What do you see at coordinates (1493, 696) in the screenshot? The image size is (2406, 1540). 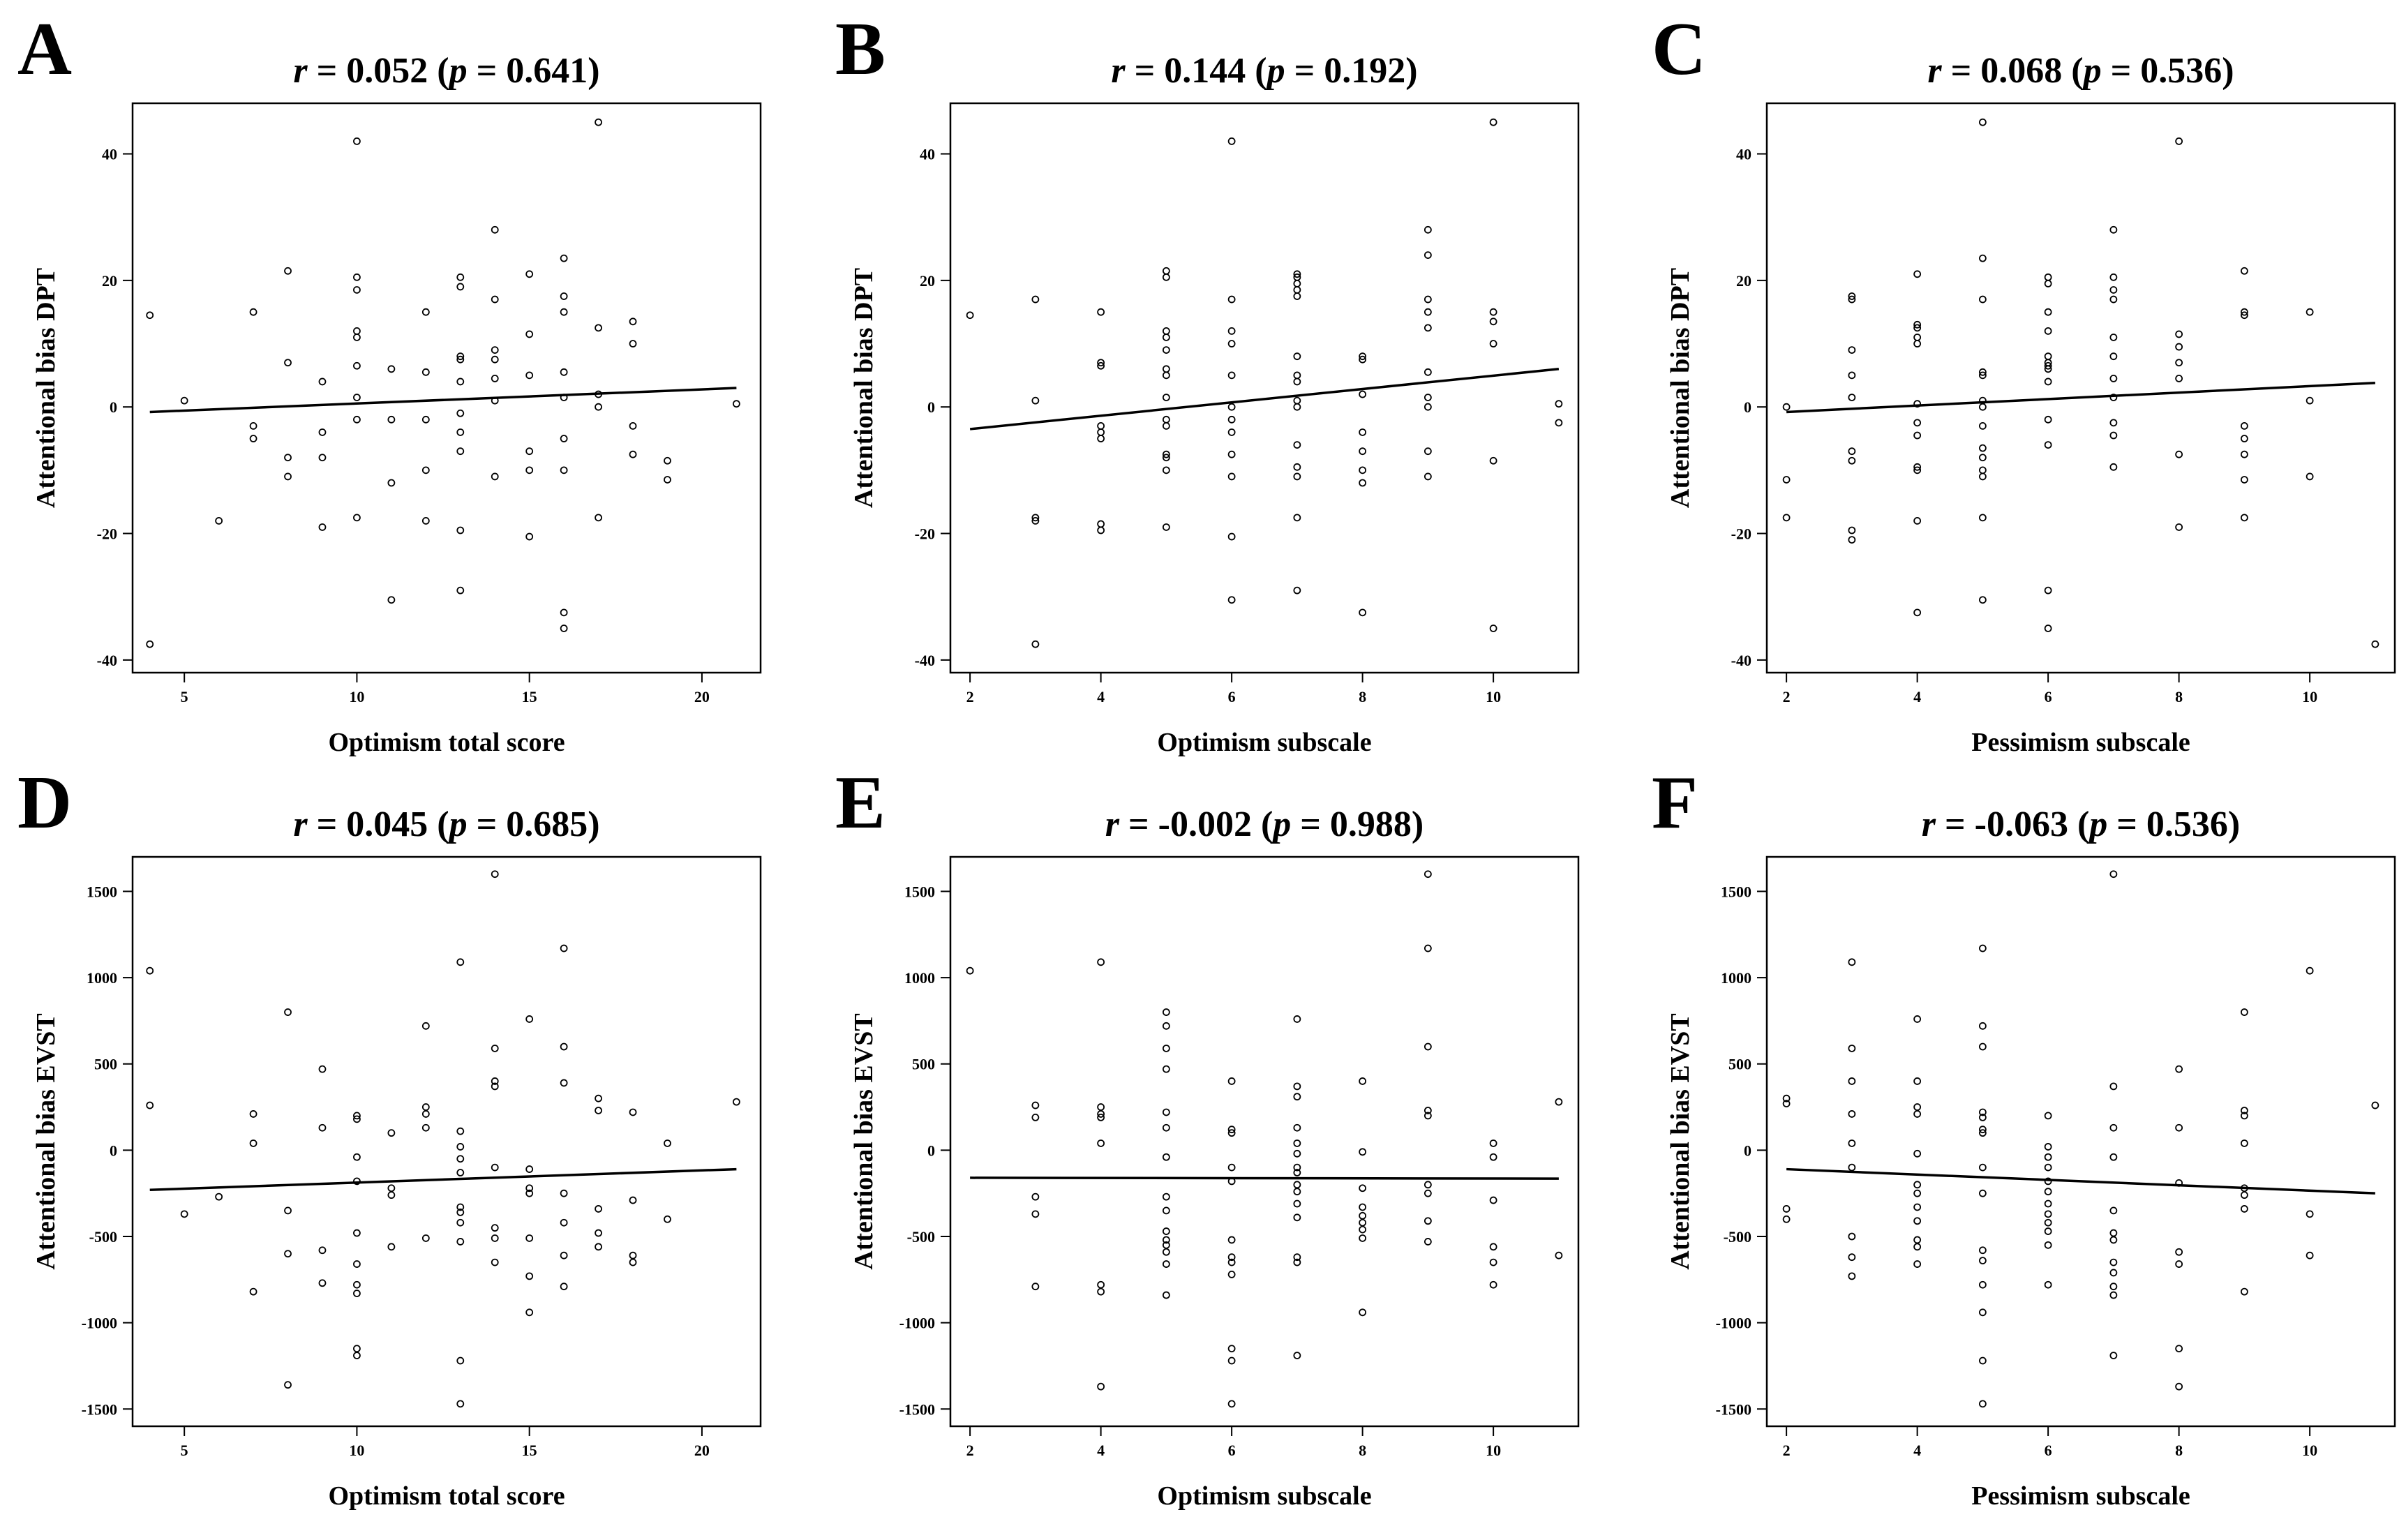 I see `x-tick-label: 10` at bounding box center [1493, 696].